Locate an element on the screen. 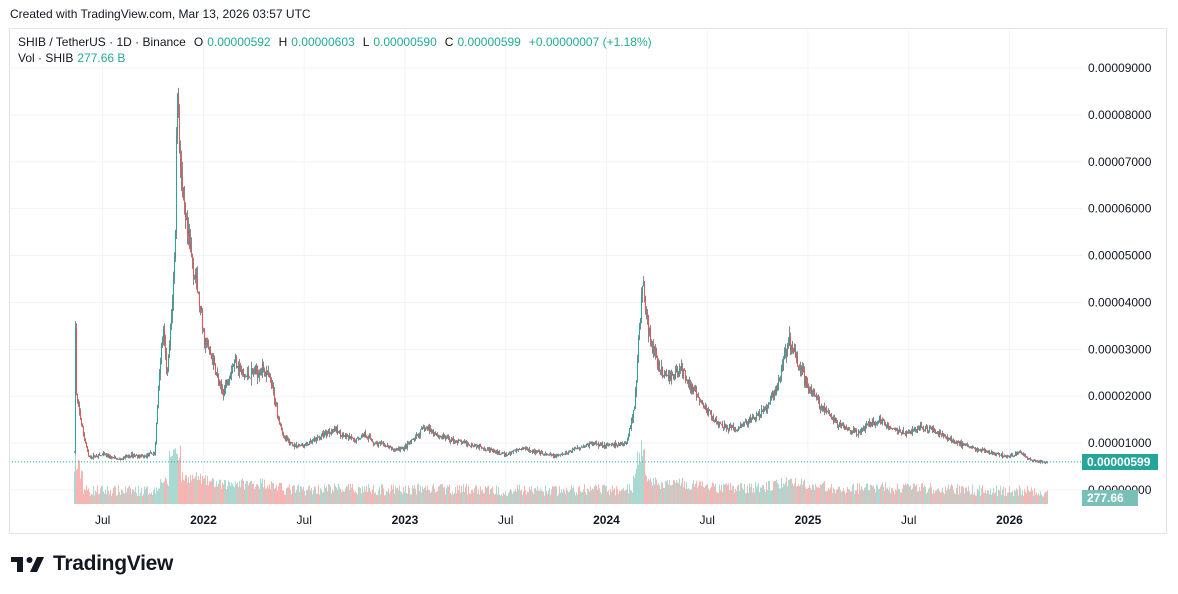  volume-label: Vol · SHIB is located at coordinates (46, 58).